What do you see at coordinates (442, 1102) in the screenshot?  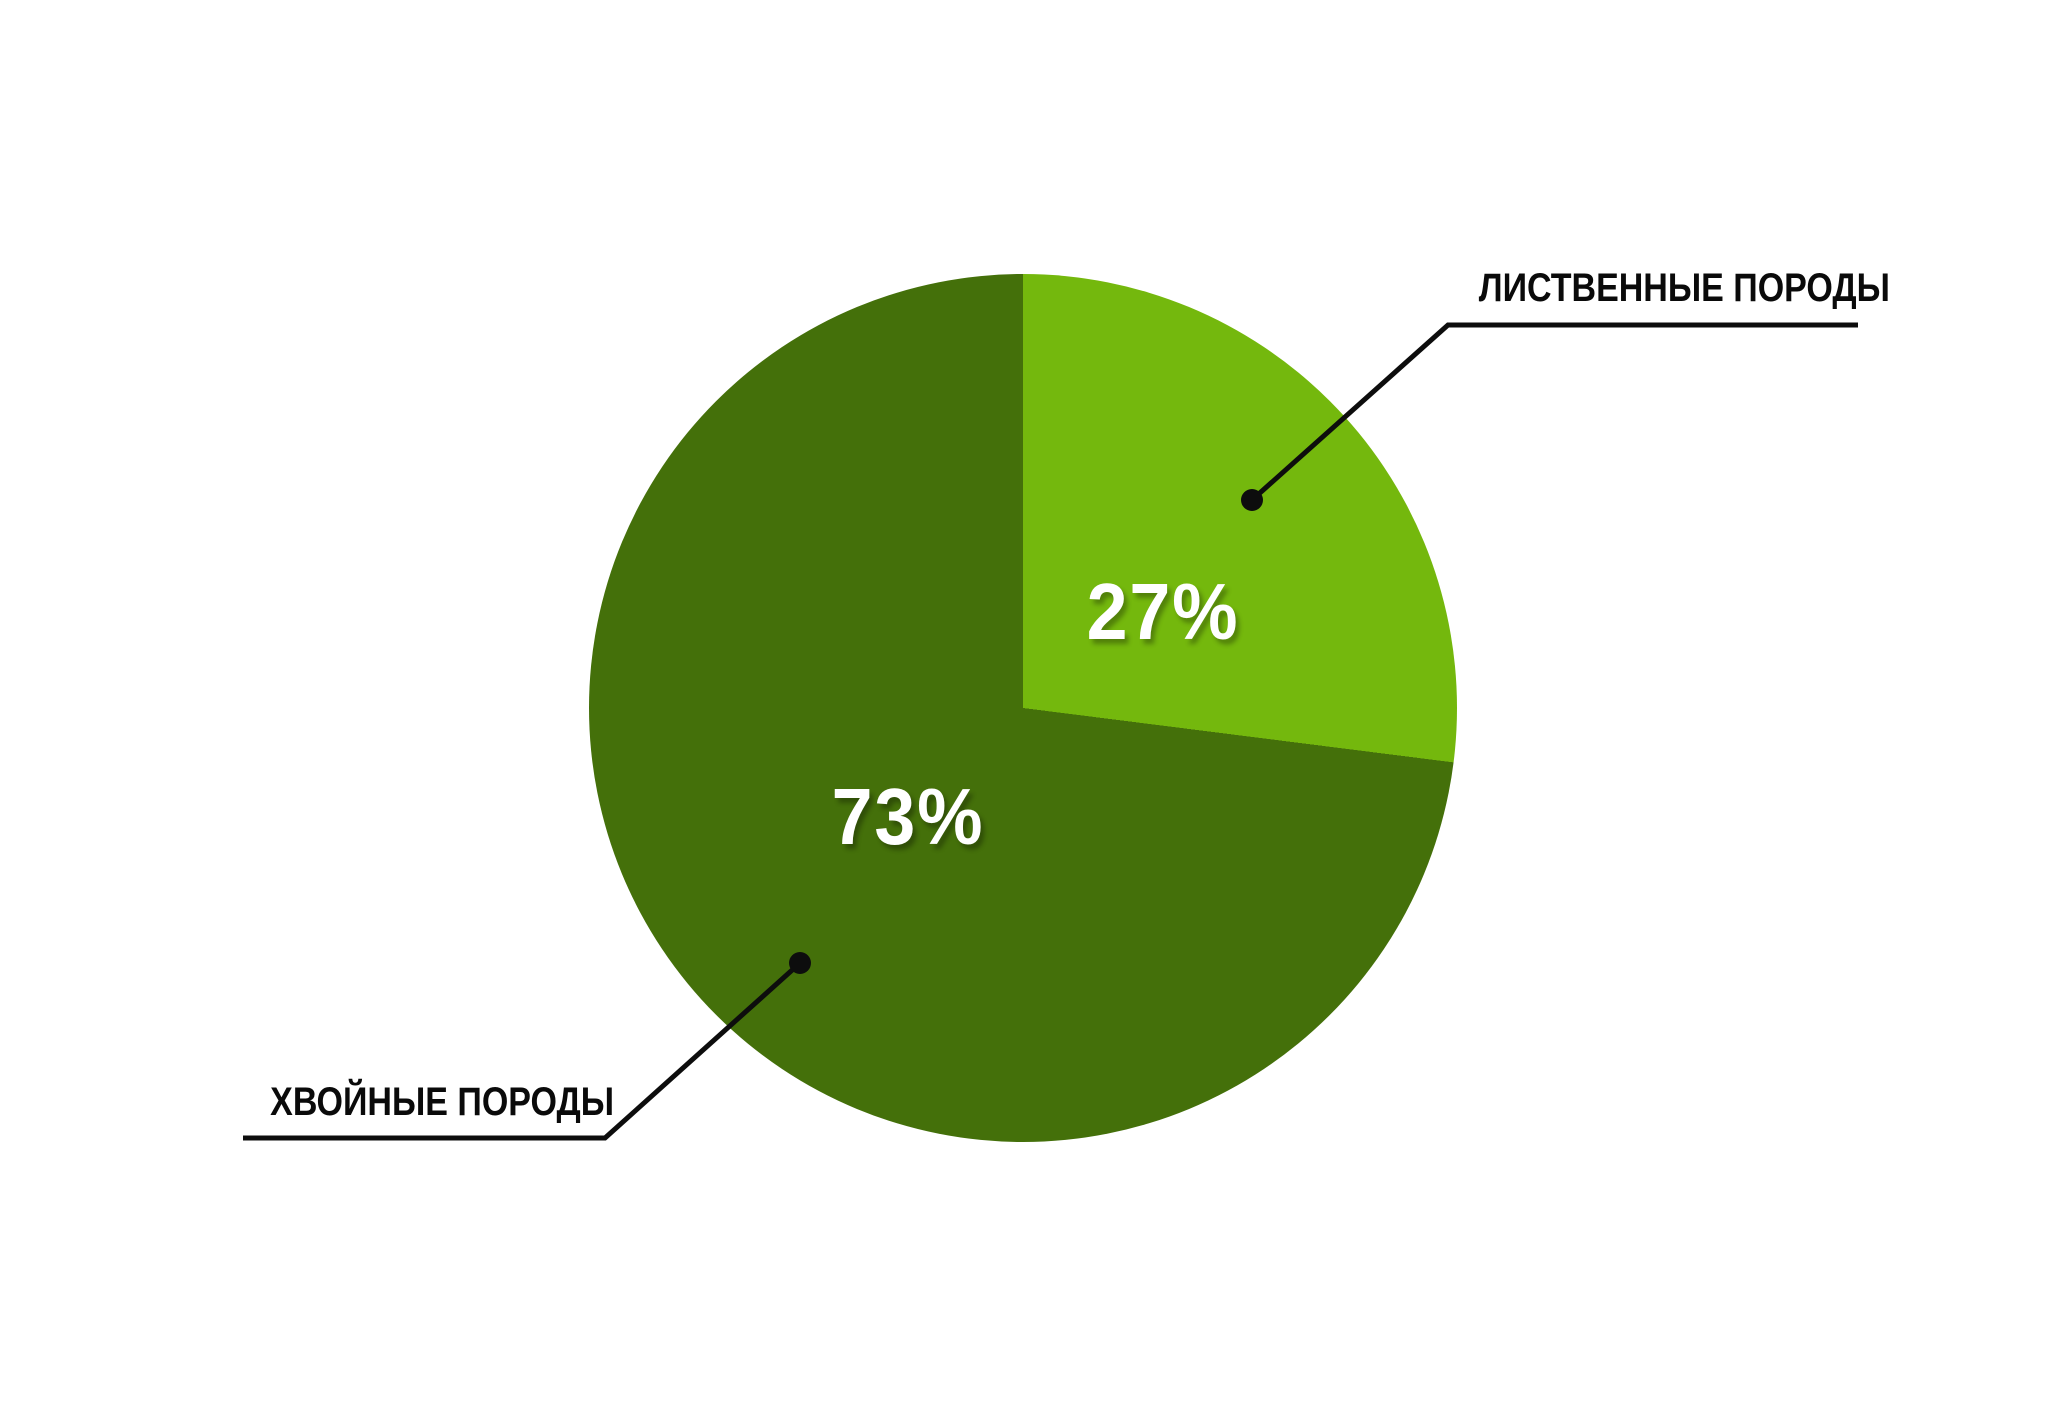 I see `slice-label-coniferous: ХВОЙНЫЕ ПОРОДЫ` at bounding box center [442, 1102].